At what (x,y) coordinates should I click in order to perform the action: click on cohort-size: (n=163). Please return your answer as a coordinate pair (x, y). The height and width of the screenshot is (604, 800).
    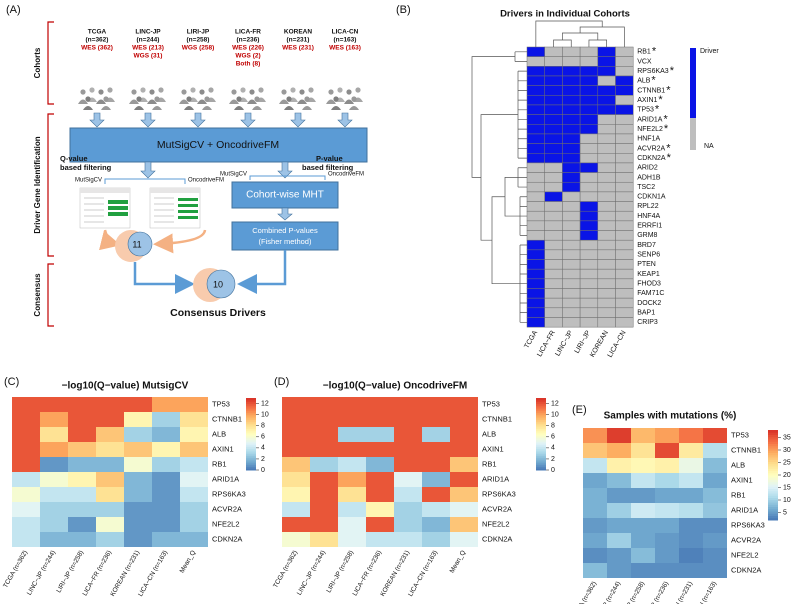
    Looking at the image, I should click on (345, 40).